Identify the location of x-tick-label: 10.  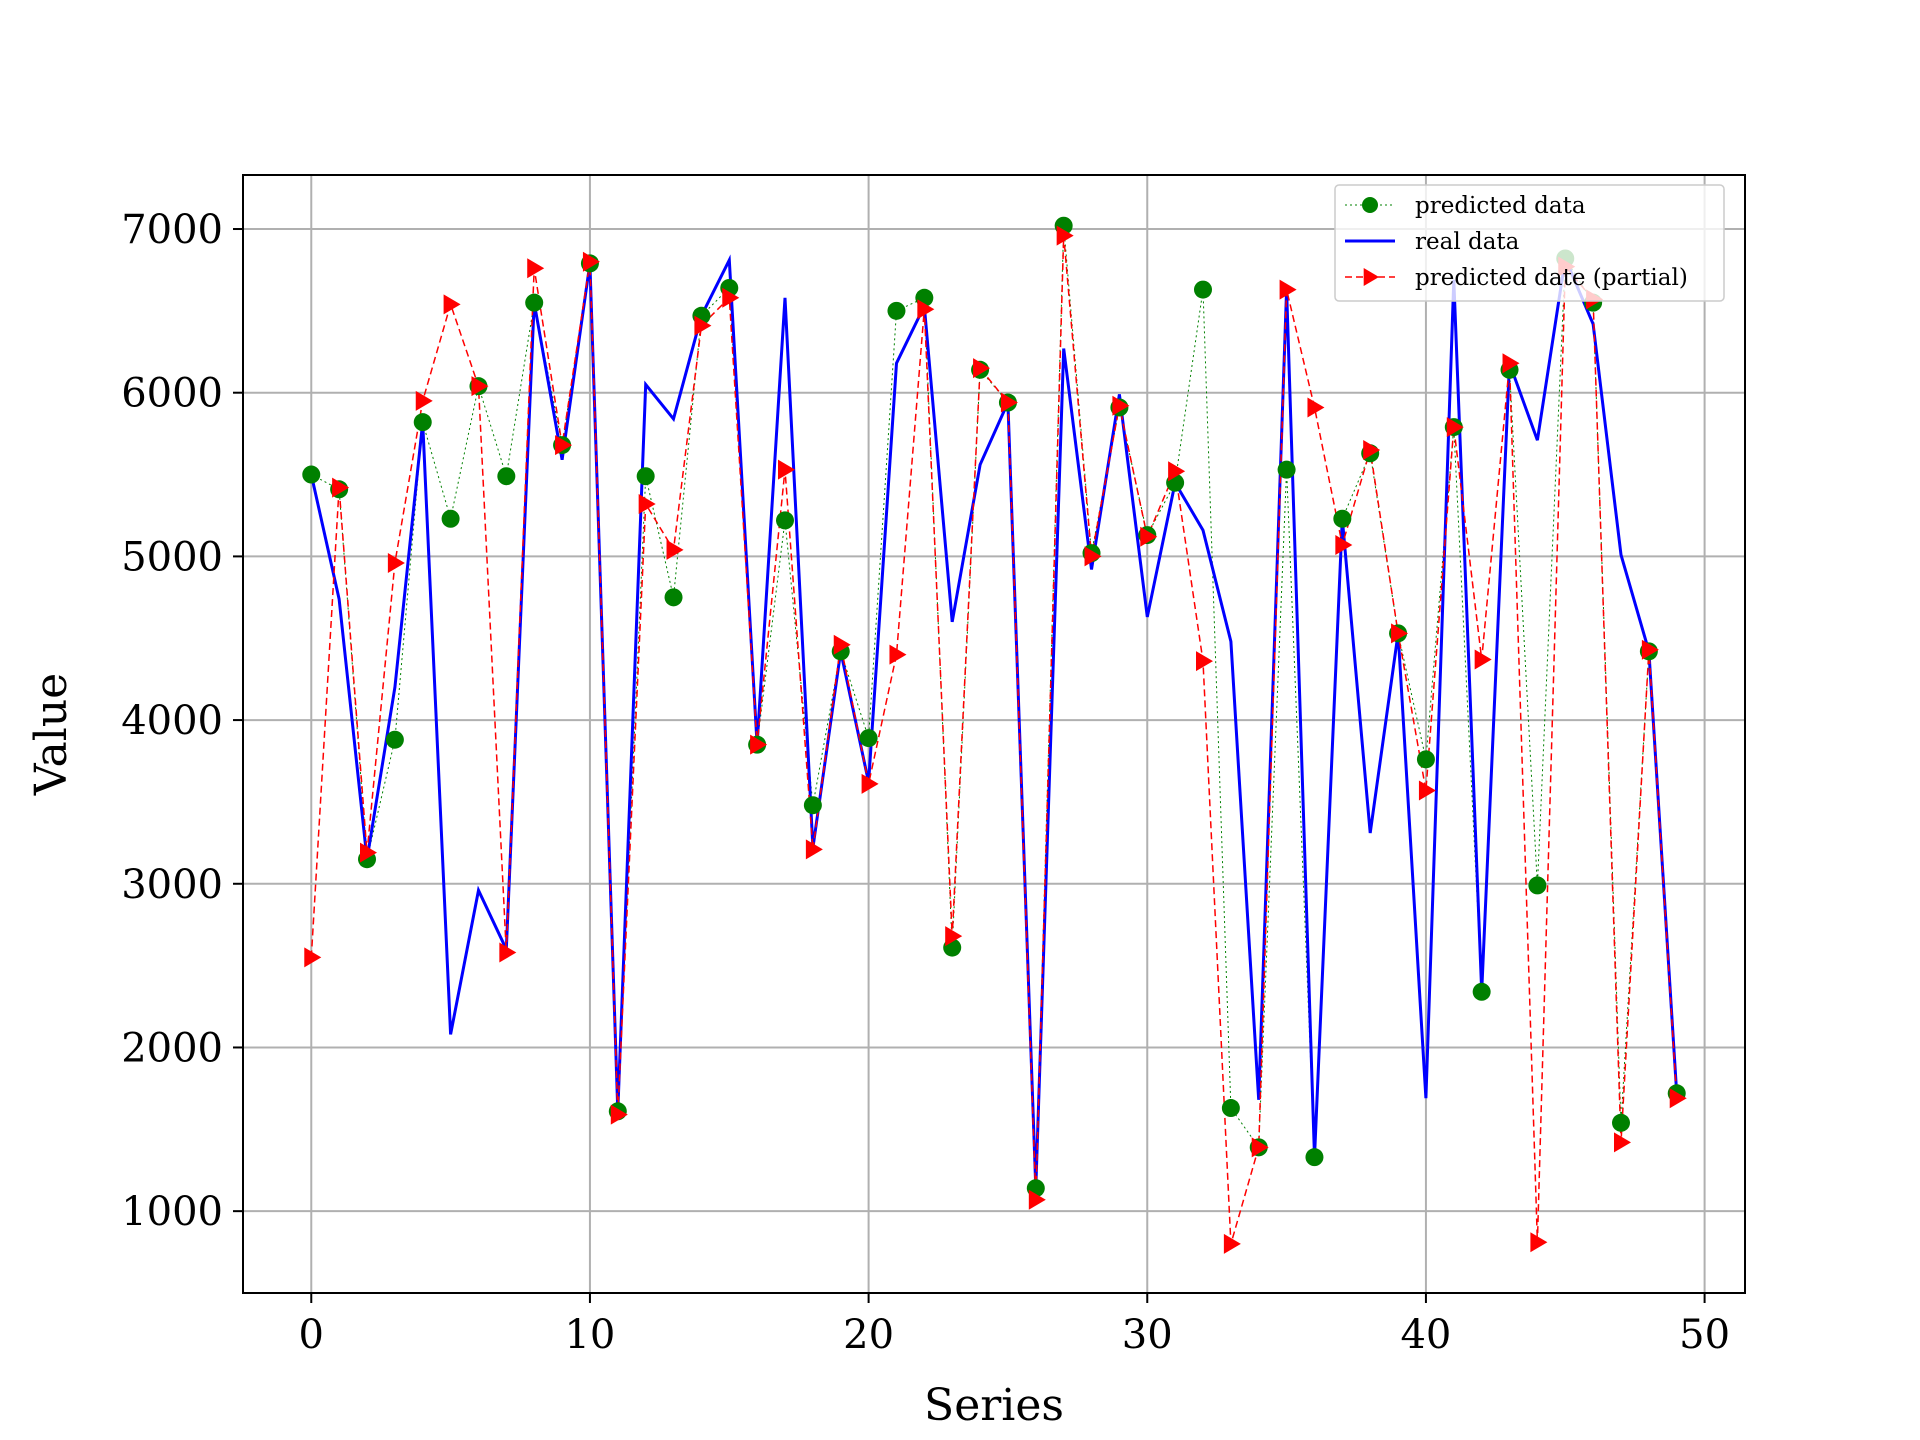
(589, 1335).